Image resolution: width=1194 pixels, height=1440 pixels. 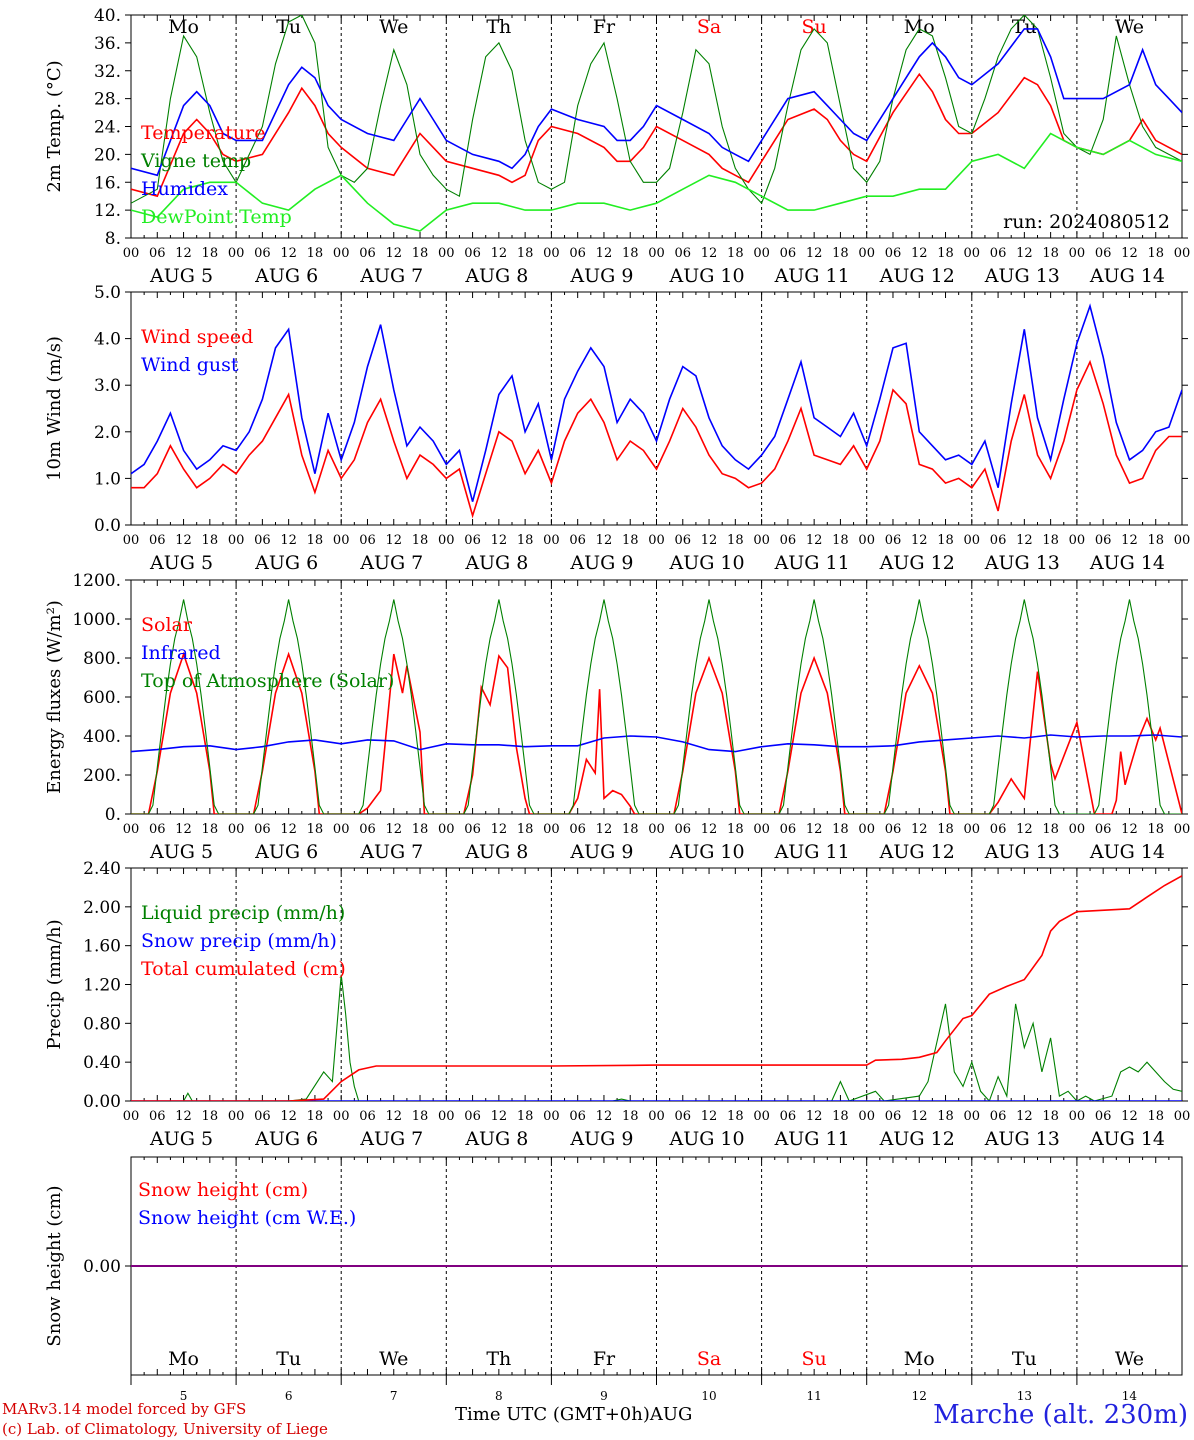 I want to click on time-axis-title: Time UTC (GMT+0h)AUG, so click(x=574, y=1414).